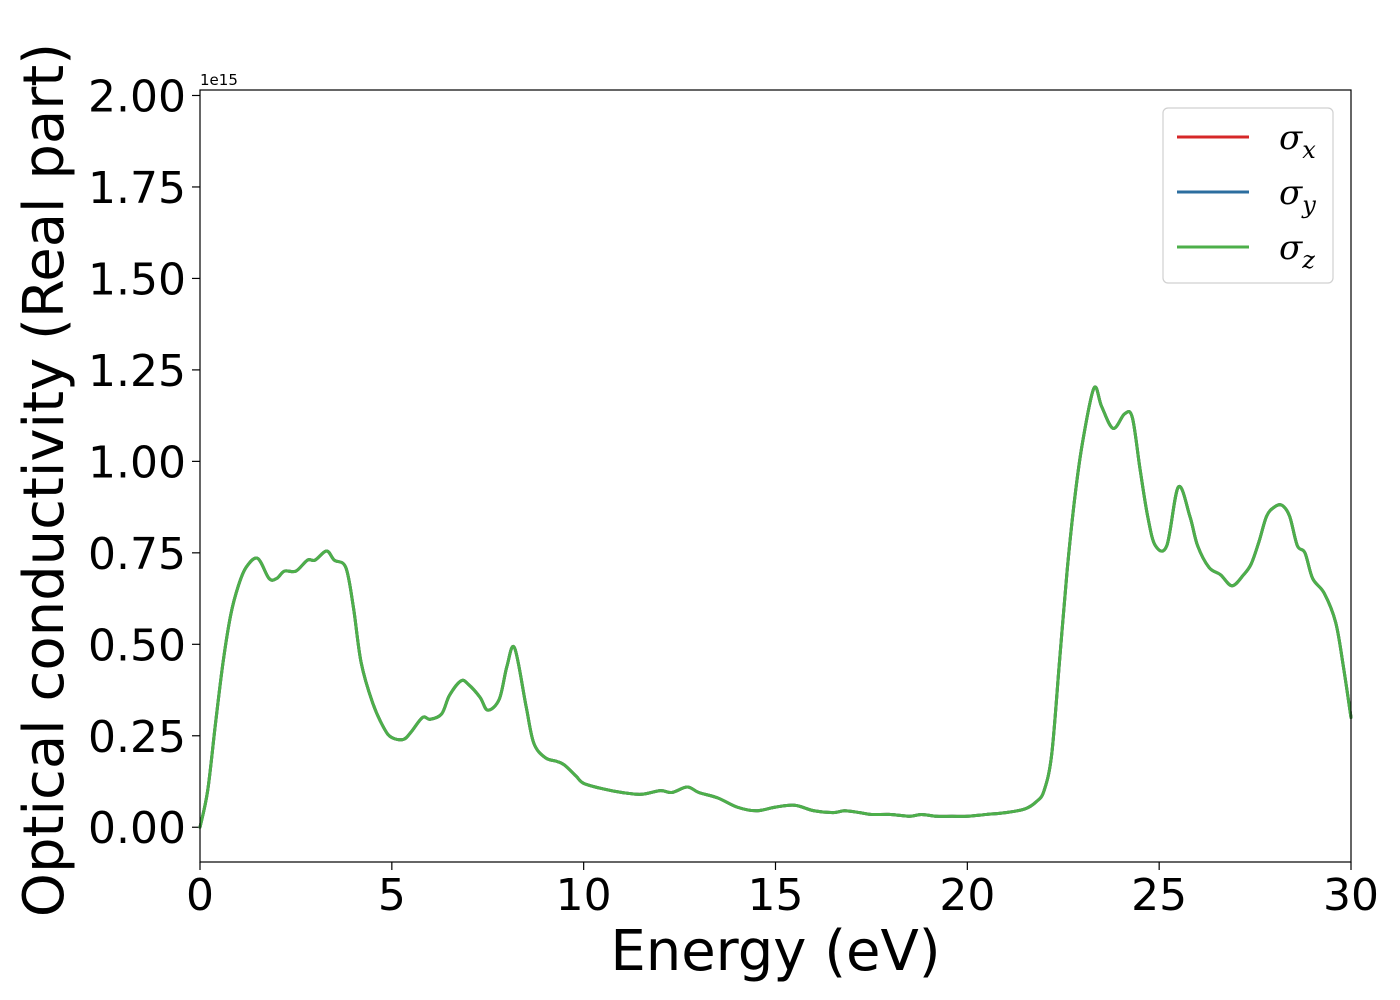 The image size is (1400, 1000). Describe the element at coordinates (775, 951) in the screenshot. I see `x-axis-label: Energy (eV)` at that location.